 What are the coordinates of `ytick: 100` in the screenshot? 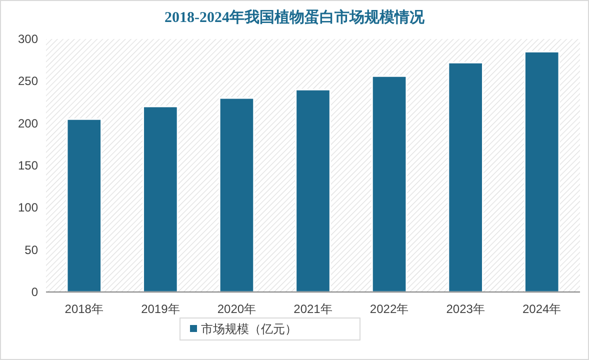 It's located at (28, 207).